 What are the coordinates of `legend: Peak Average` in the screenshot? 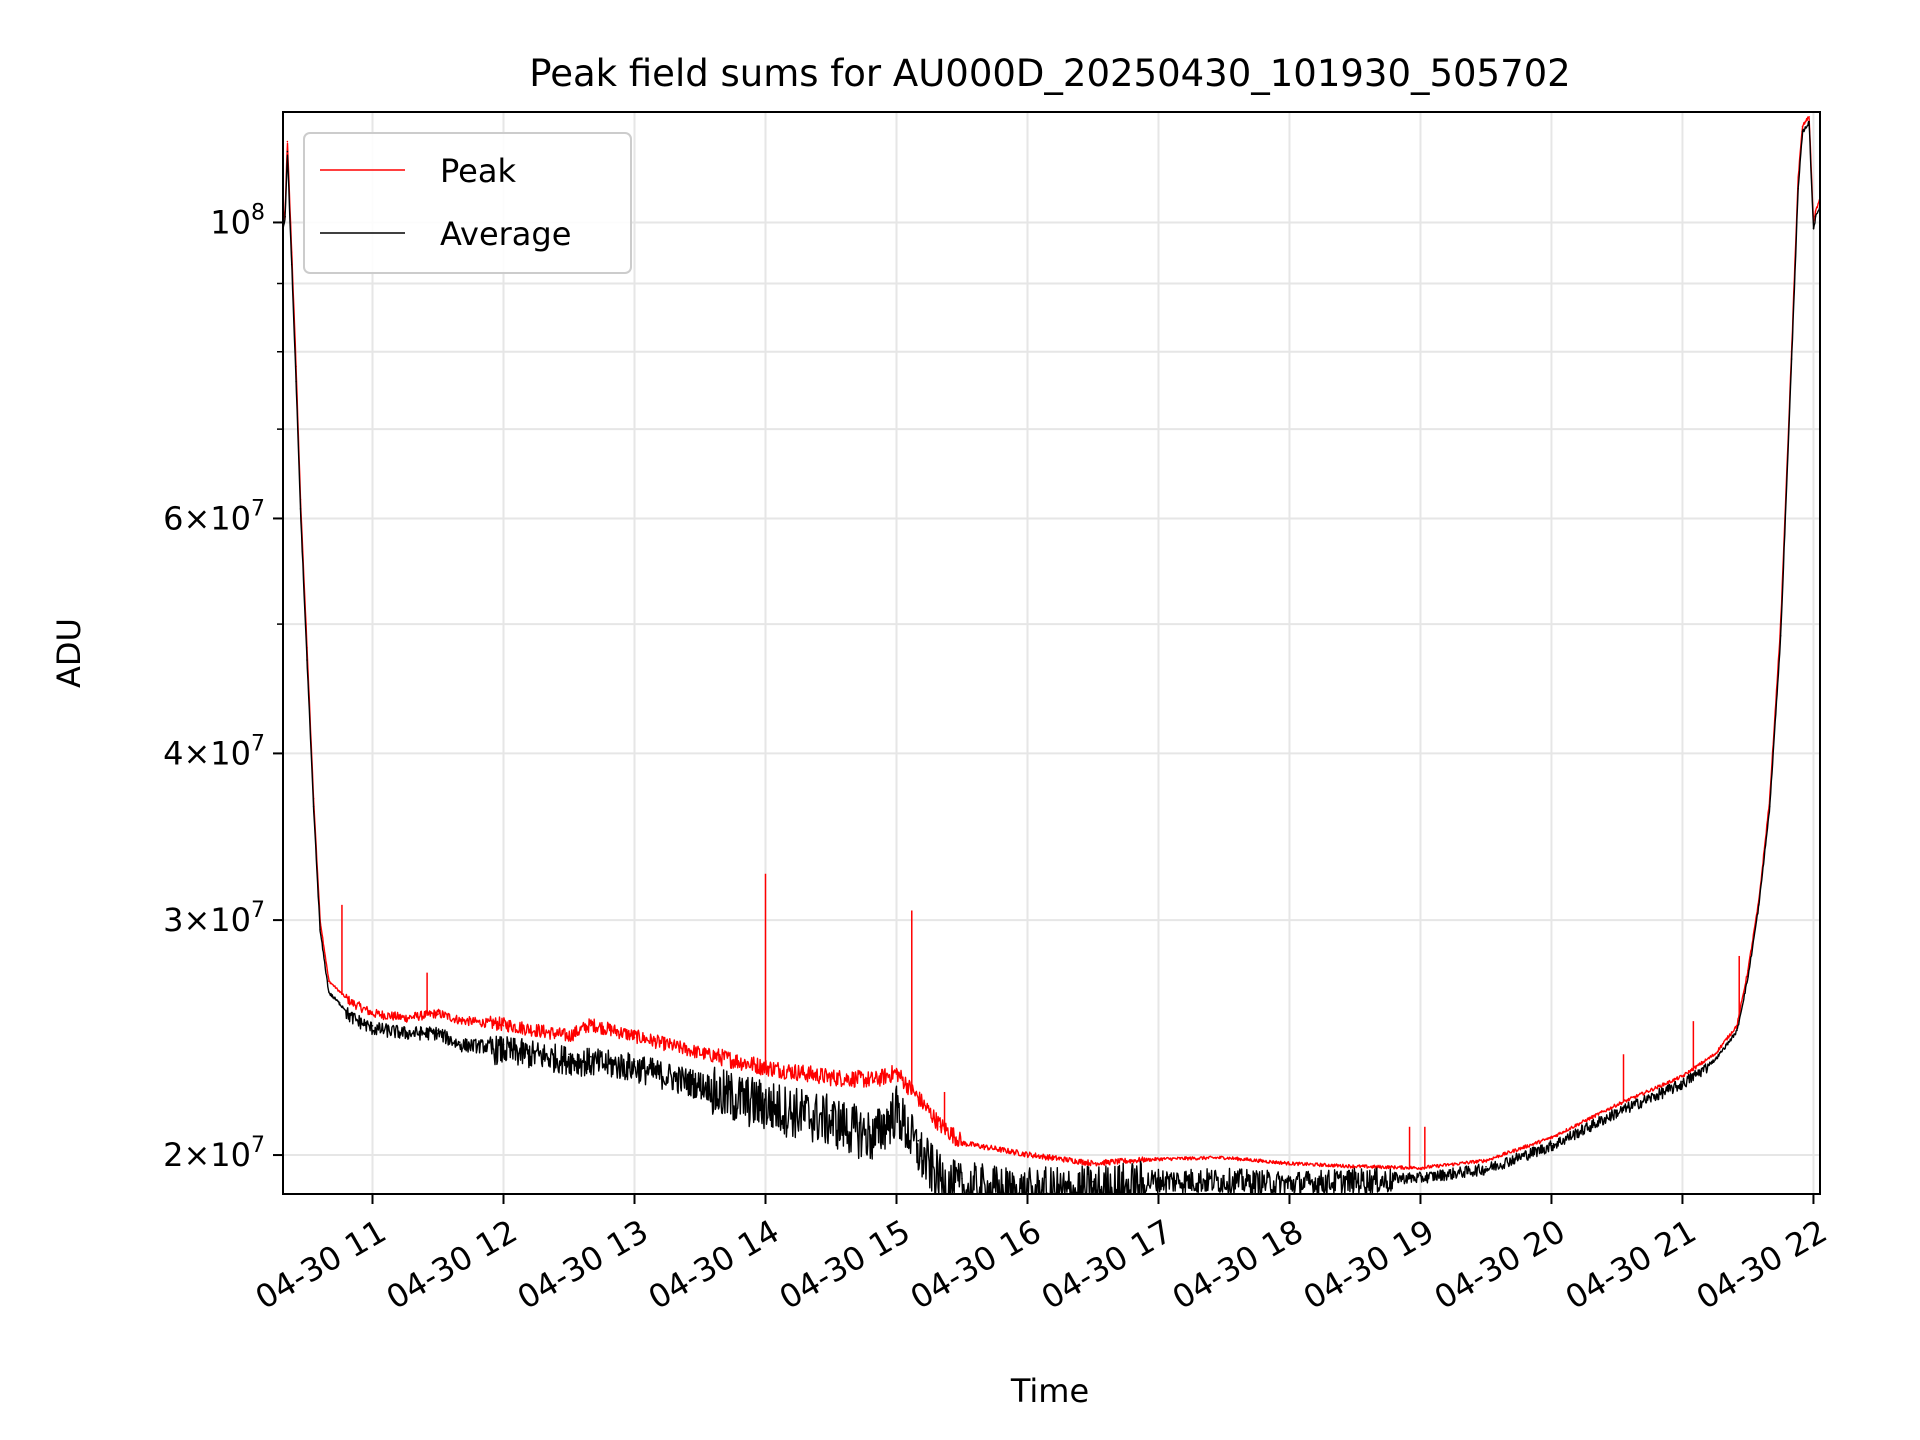 It's located at (467, 203).